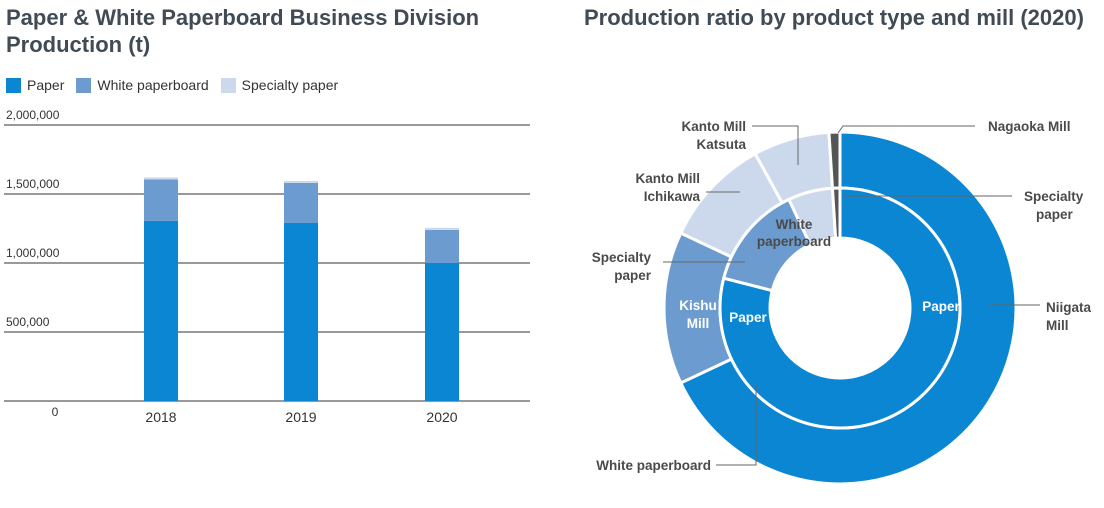  Describe the element at coordinates (668, 178) in the screenshot. I see `label-ichikawa-line1: Kanto Mill` at that location.